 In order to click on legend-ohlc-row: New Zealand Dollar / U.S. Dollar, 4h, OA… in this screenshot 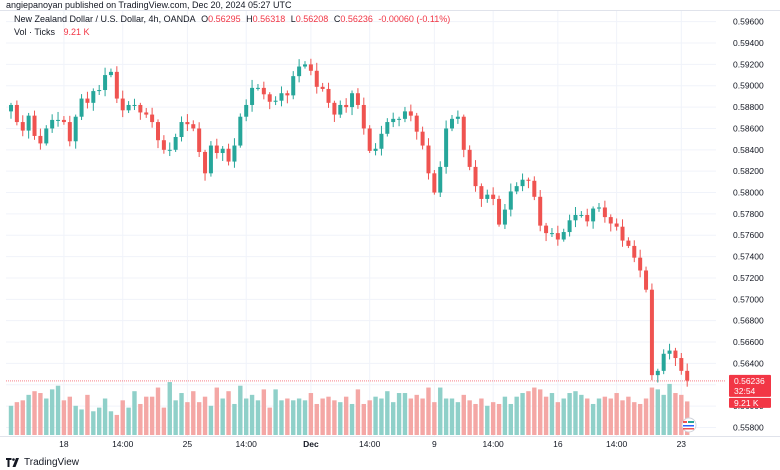, I will do `click(232, 19)`.